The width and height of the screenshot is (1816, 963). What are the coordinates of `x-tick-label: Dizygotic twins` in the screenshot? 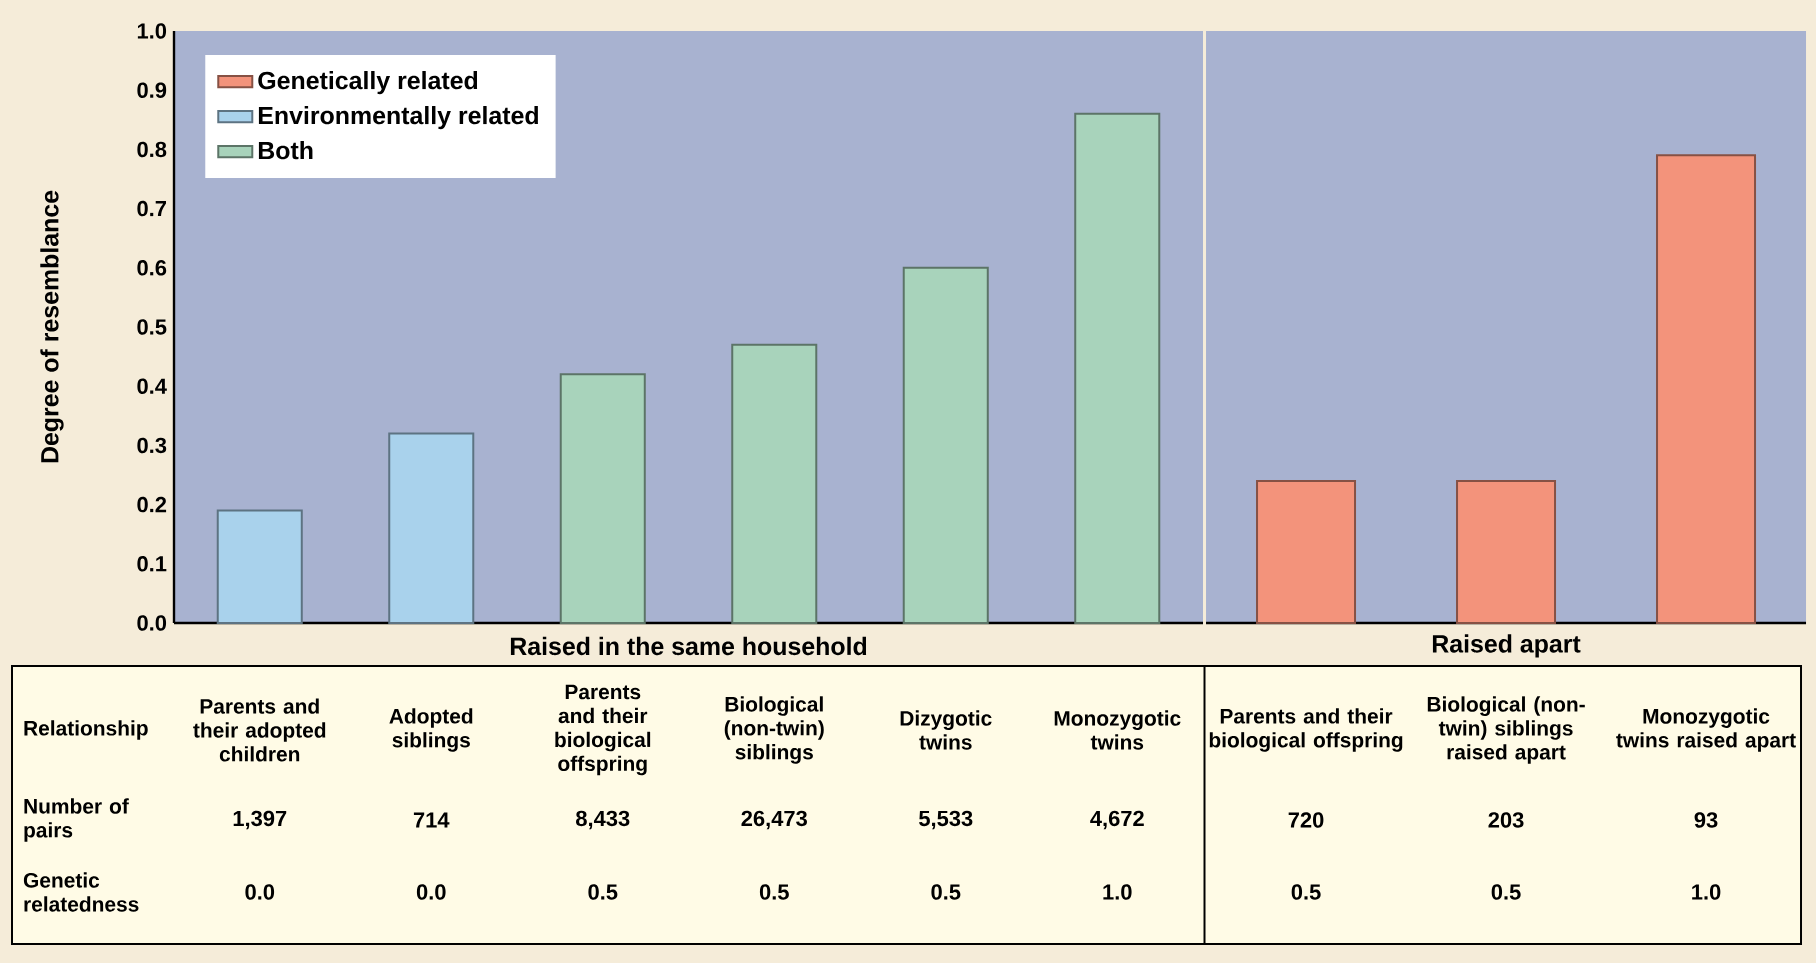 It's located at (946, 730).